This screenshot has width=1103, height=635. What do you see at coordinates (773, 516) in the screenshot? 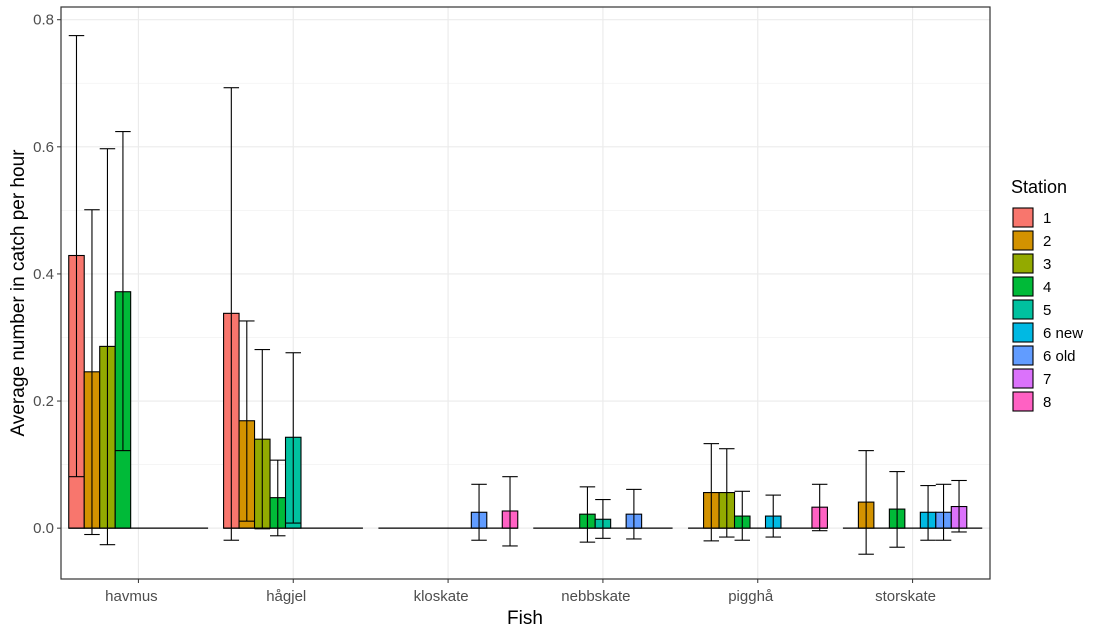
I see `error-bar-pigghå-station-6-new` at bounding box center [773, 516].